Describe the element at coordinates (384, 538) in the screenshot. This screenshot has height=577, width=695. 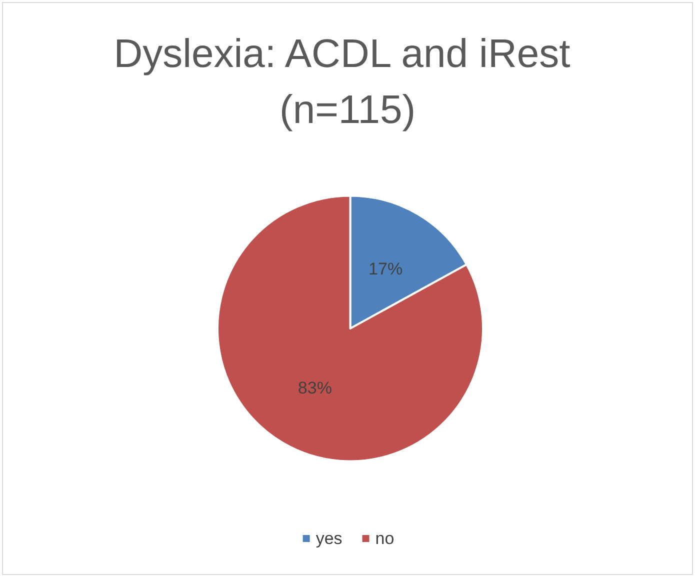
I see `legend-label: no` at that location.